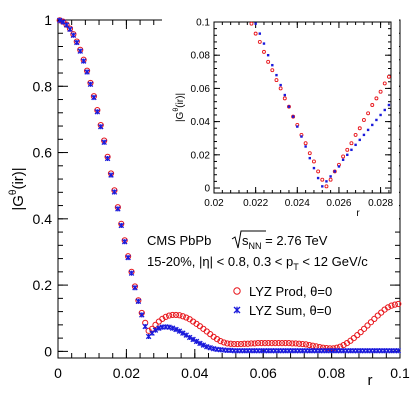 This screenshot has width=415, height=406. Describe the element at coordinates (334, 261) in the screenshot. I see `annotation-line2-b: < 12 GeV/c` at that location.